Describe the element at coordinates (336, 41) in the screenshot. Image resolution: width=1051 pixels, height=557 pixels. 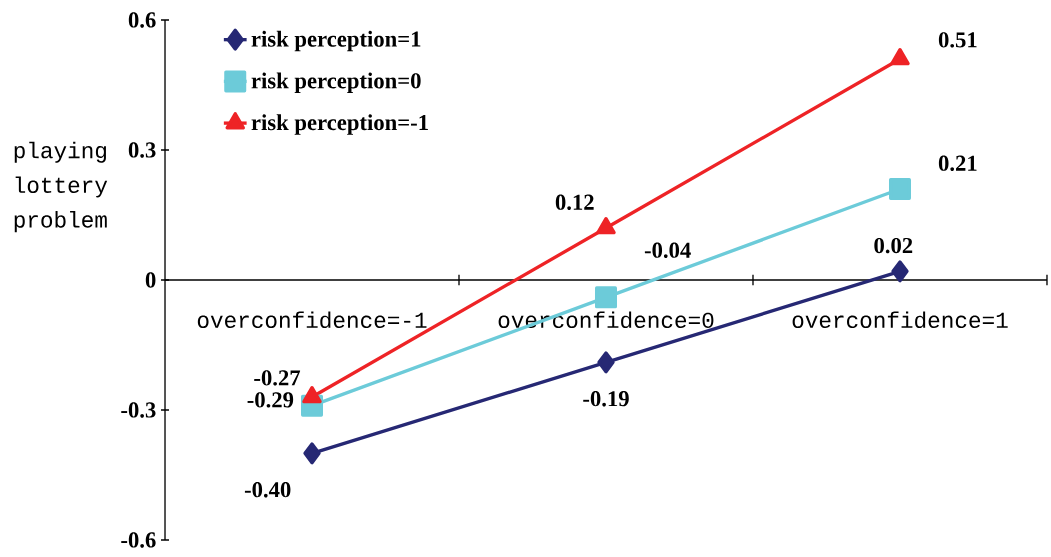
I see `legend-label: risk perception=1` at that location.